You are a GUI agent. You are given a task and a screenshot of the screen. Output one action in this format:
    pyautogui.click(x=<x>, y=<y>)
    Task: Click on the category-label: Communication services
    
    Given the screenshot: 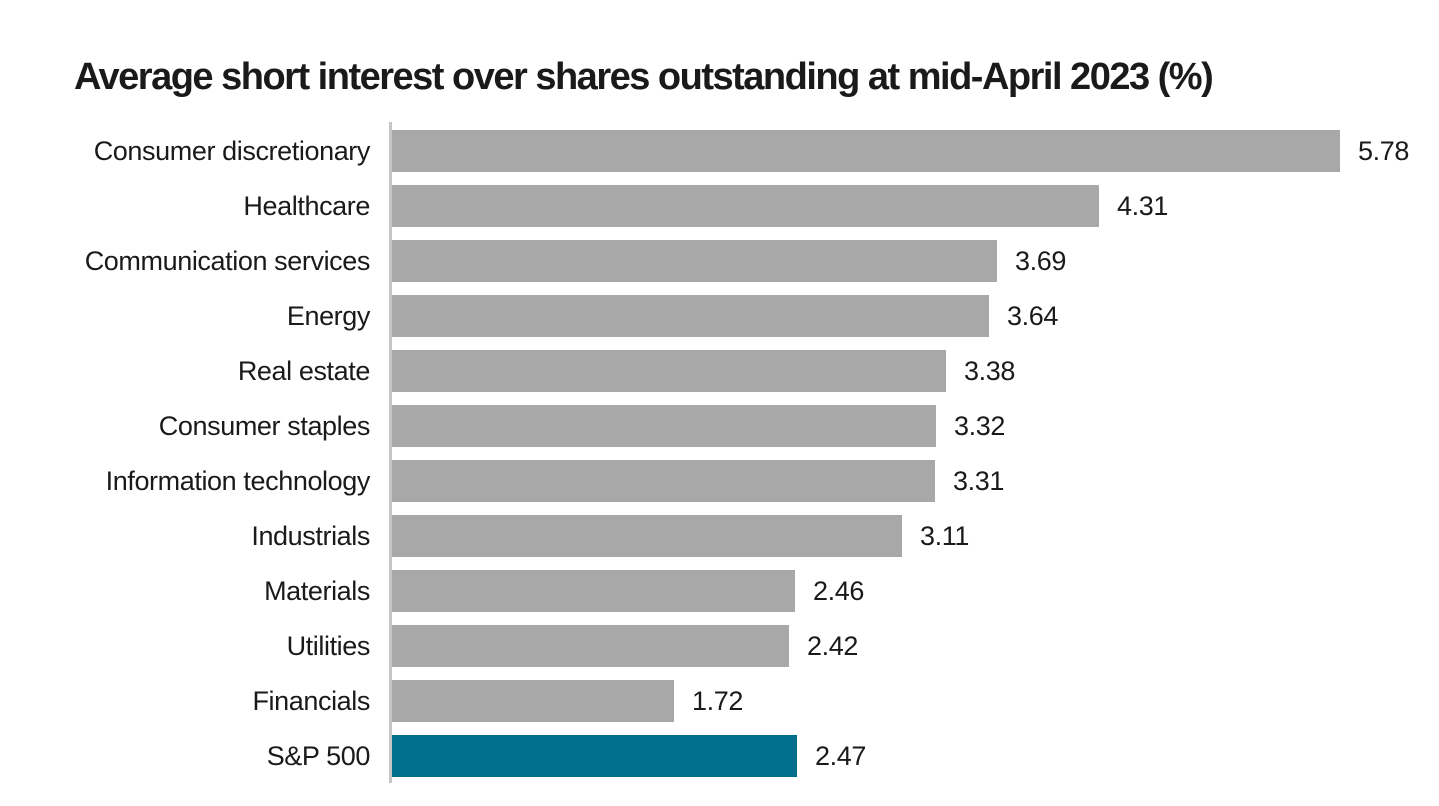 What is the action you would take?
    pyautogui.click(x=227, y=261)
    